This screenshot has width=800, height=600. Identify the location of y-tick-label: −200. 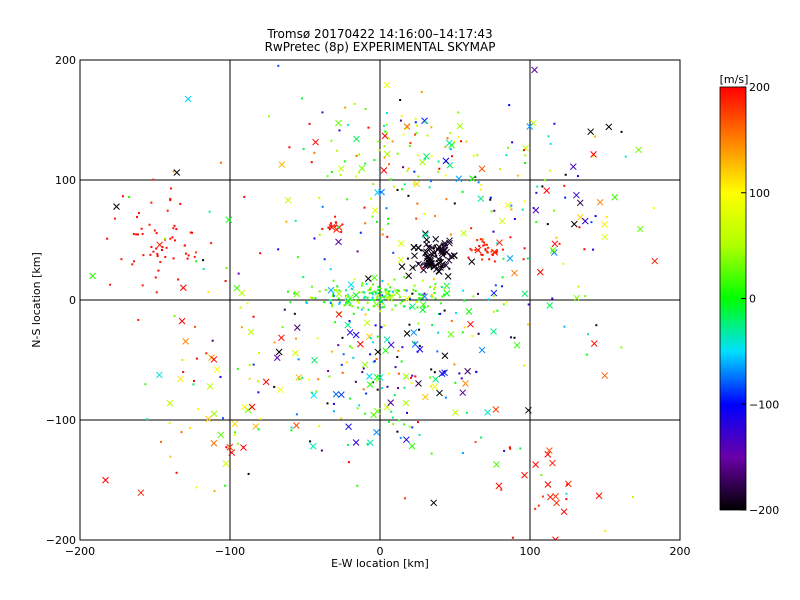
(61, 540).